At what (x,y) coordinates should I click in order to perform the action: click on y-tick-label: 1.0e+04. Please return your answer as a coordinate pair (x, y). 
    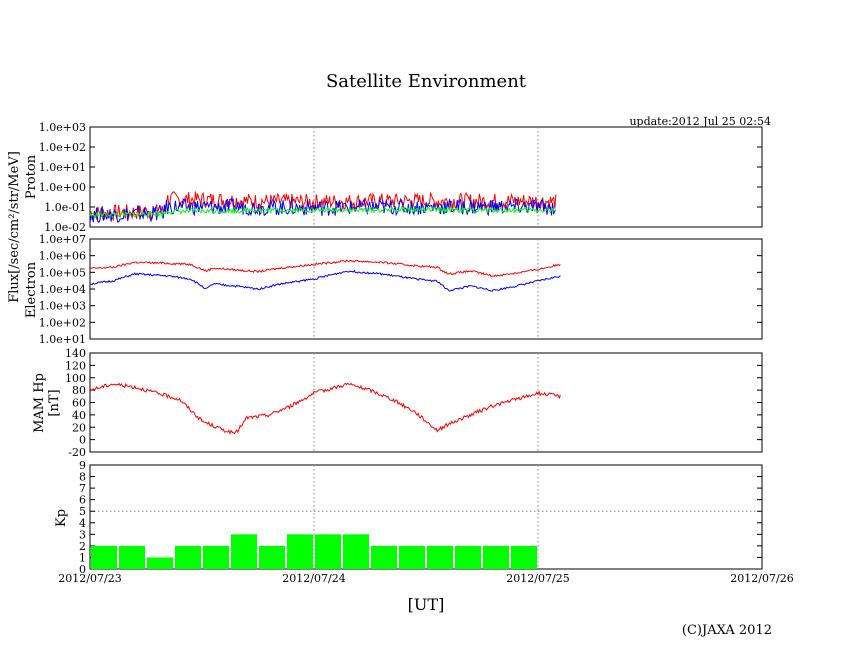
    Looking at the image, I should click on (62, 289).